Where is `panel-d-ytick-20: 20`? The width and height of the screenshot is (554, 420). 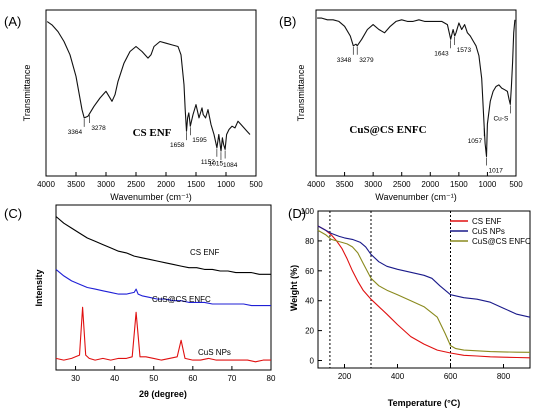 panel-d-ytick-20: 20 is located at coordinates (309, 331).